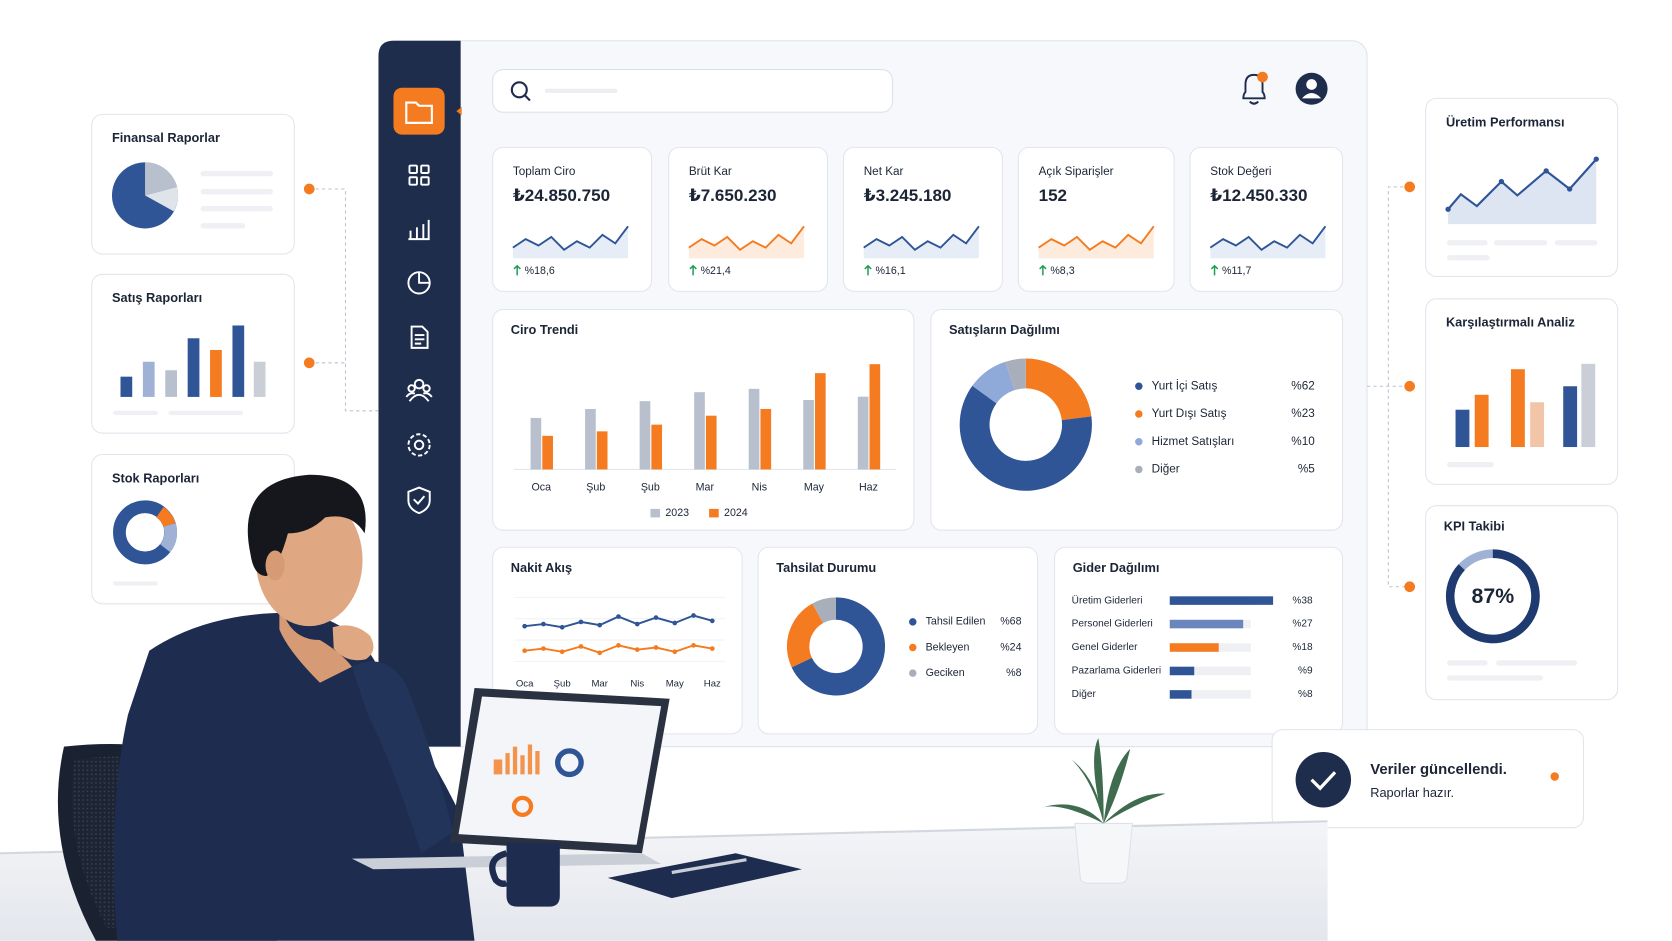  Describe the element at coordinates (1438, 769) in the screenshot. I see `toast-title: Veriler güncellendi.` at that location.